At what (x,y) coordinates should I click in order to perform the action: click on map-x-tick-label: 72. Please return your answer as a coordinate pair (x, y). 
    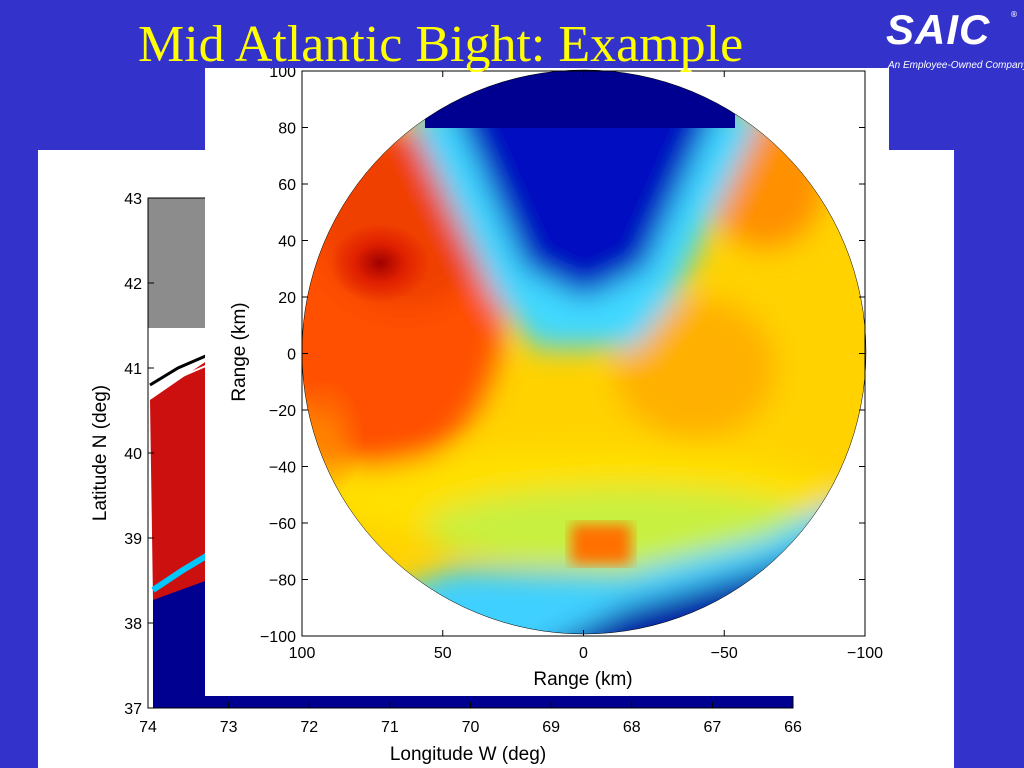
    Looking at the image, I should click on (309, 727).